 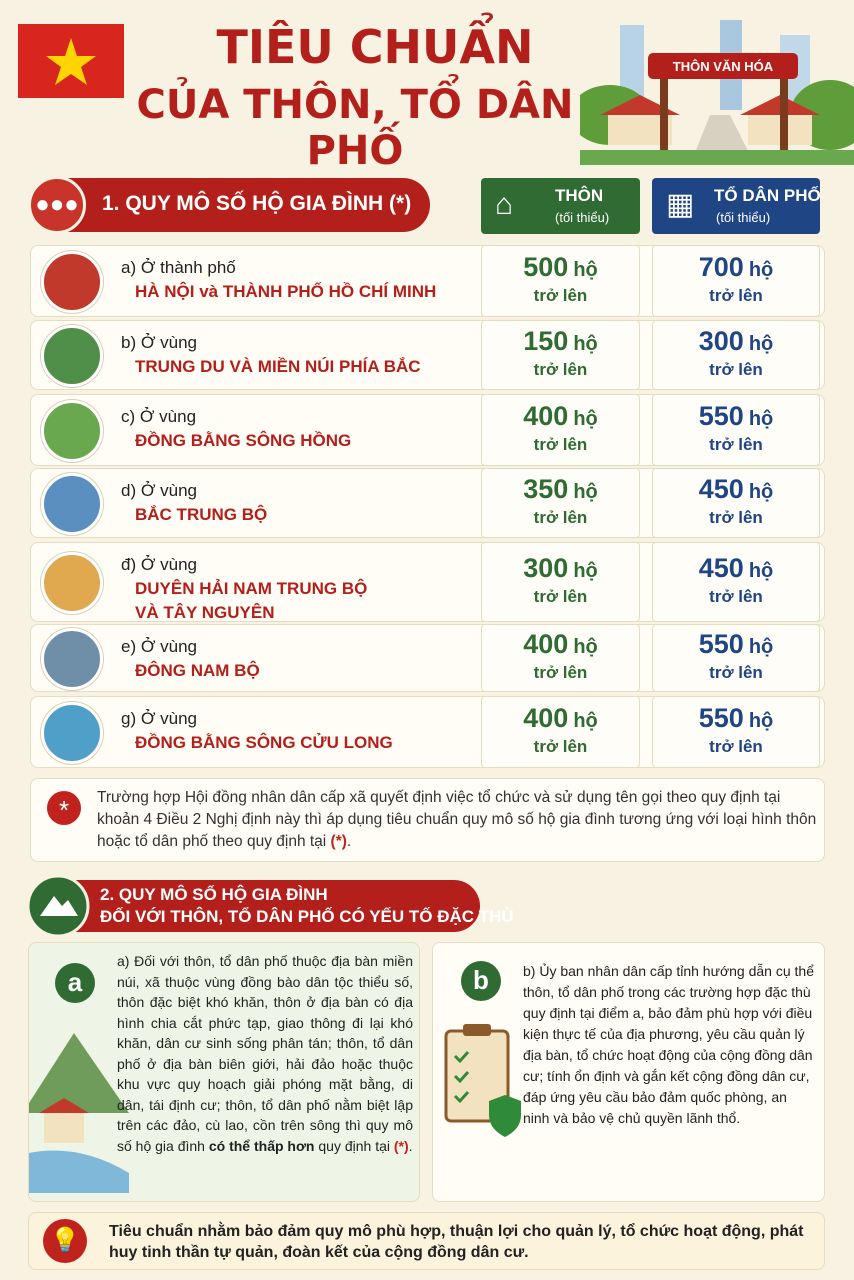 I want to click on value-cell: 500 hộ trở lên, so click(x=560, y=281).